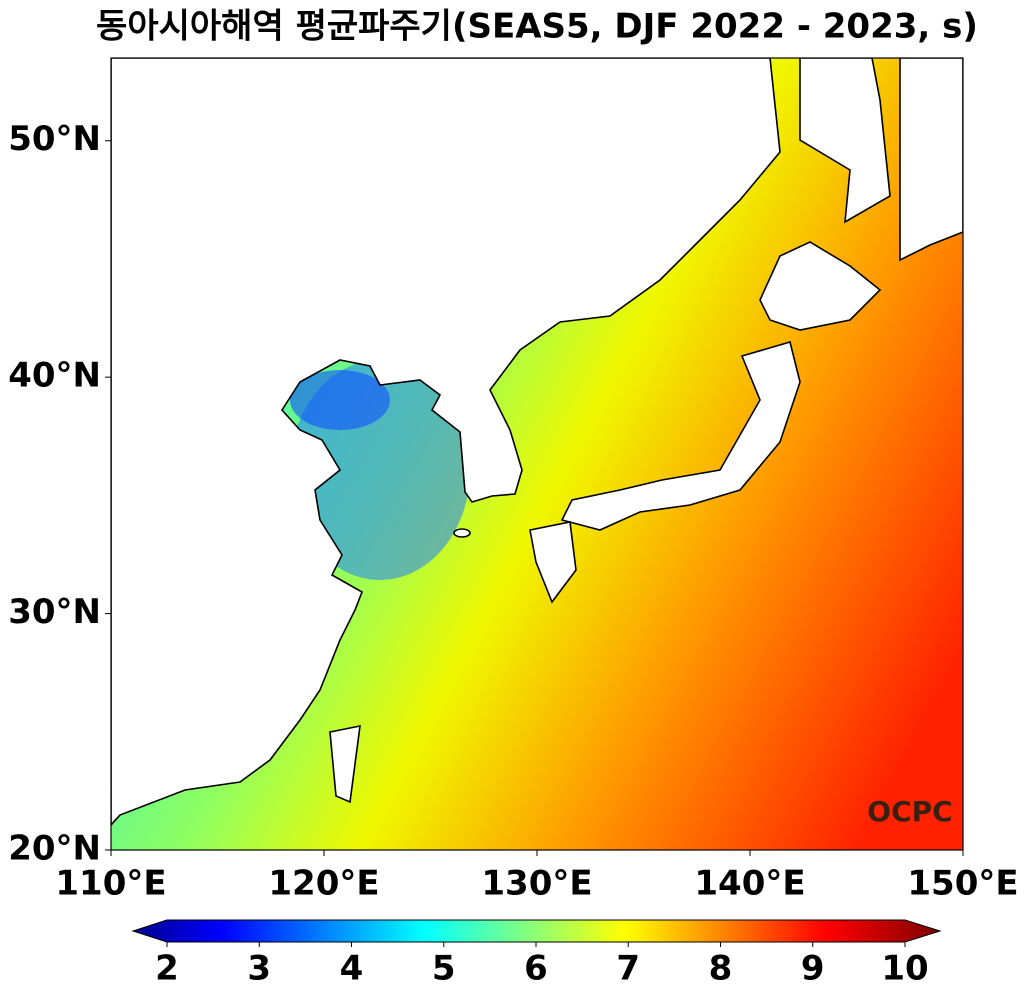 The height and width of the screenshot is (1001, 1025). I want to click on watermark: OCPC, so click(909, 811).